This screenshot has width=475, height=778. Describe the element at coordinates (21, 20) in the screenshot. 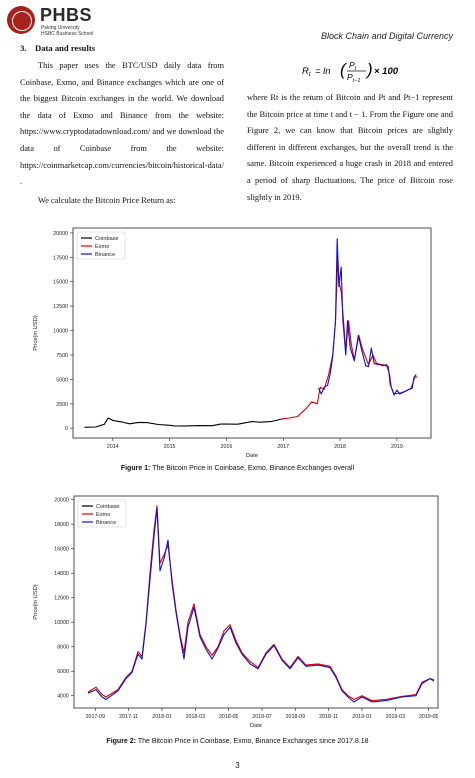

I see `university-seal-icon` at that location.